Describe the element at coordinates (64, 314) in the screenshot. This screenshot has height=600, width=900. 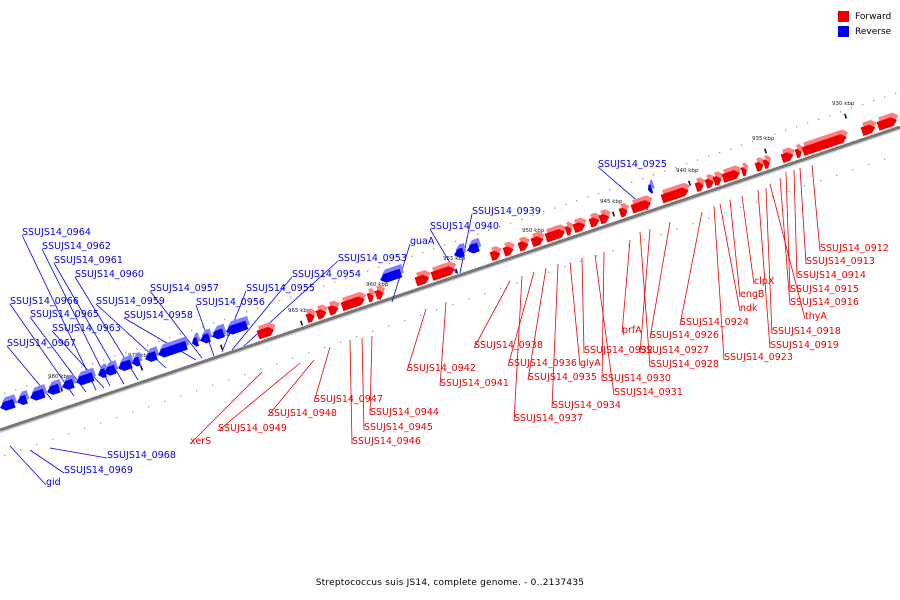
I see `gene-label: SSUJS14_0965` at that location.